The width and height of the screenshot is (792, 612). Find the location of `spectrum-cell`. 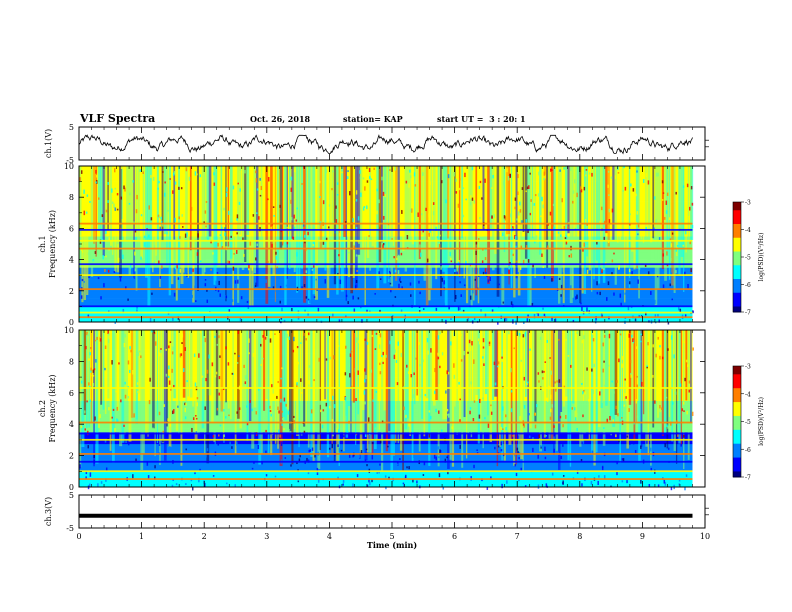

spectrum-cell is located at coordinates (386, 485).